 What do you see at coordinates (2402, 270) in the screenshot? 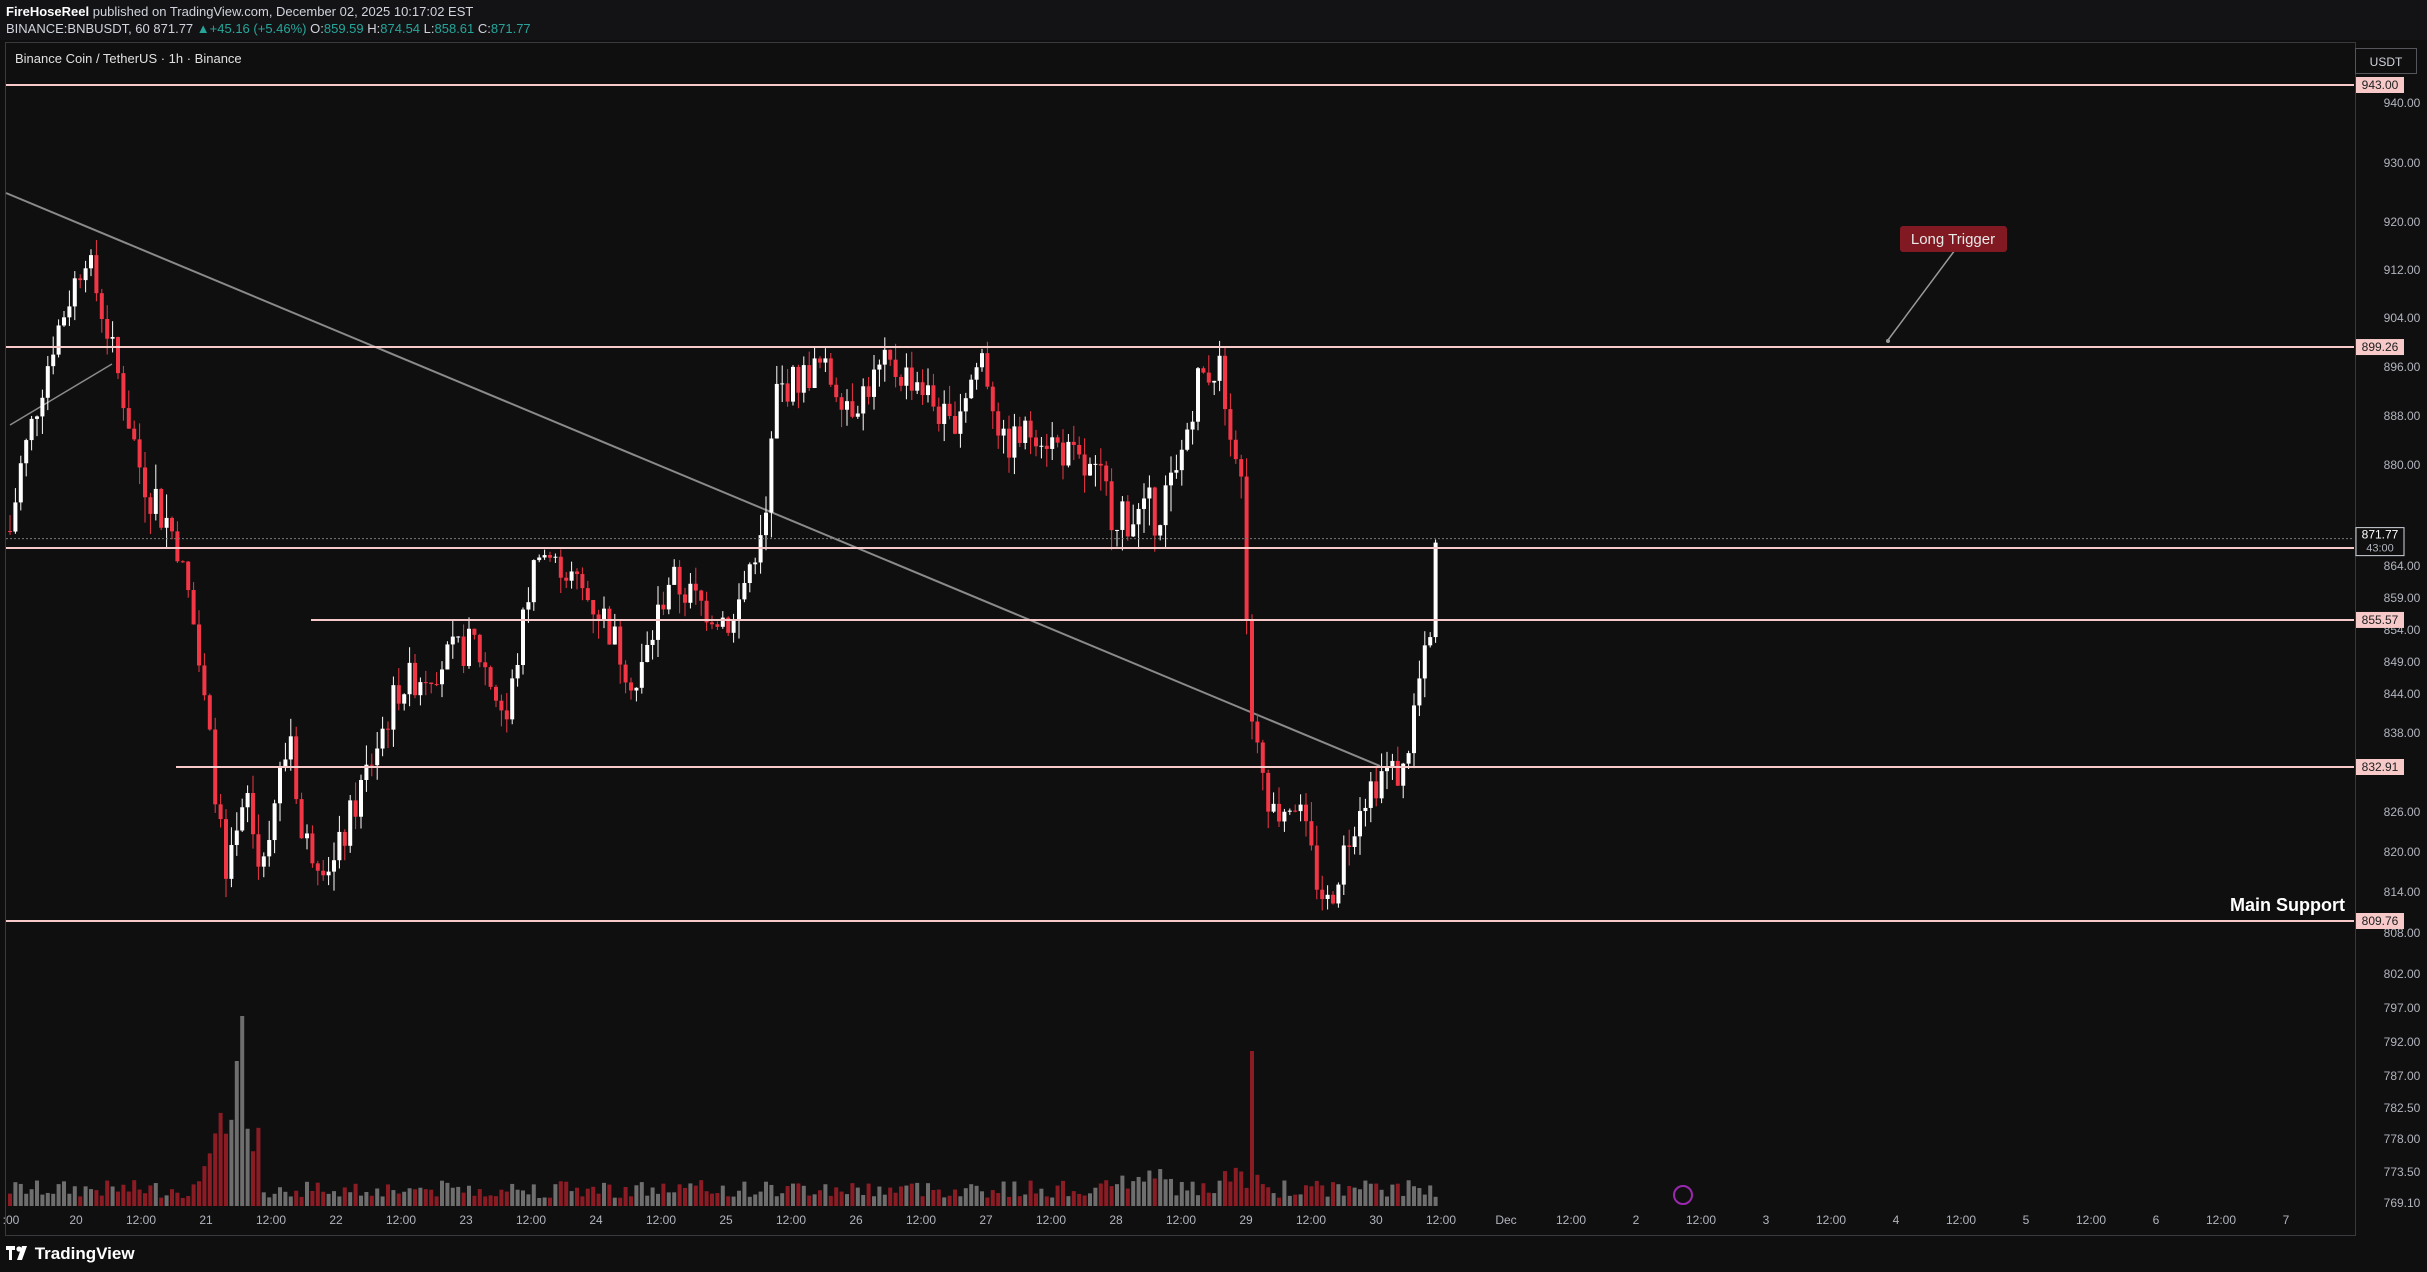
I see `y-tick-label: 912.00` at bounding box center [2402, 270].